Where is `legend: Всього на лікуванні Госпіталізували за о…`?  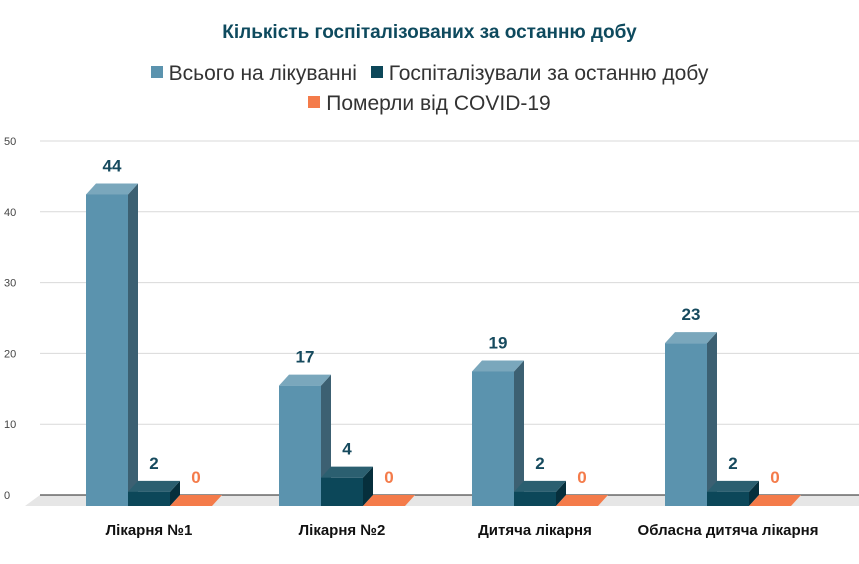
legend: Всього на лікуванні Госпіталізували за о… is located at coordinates (429, 74).